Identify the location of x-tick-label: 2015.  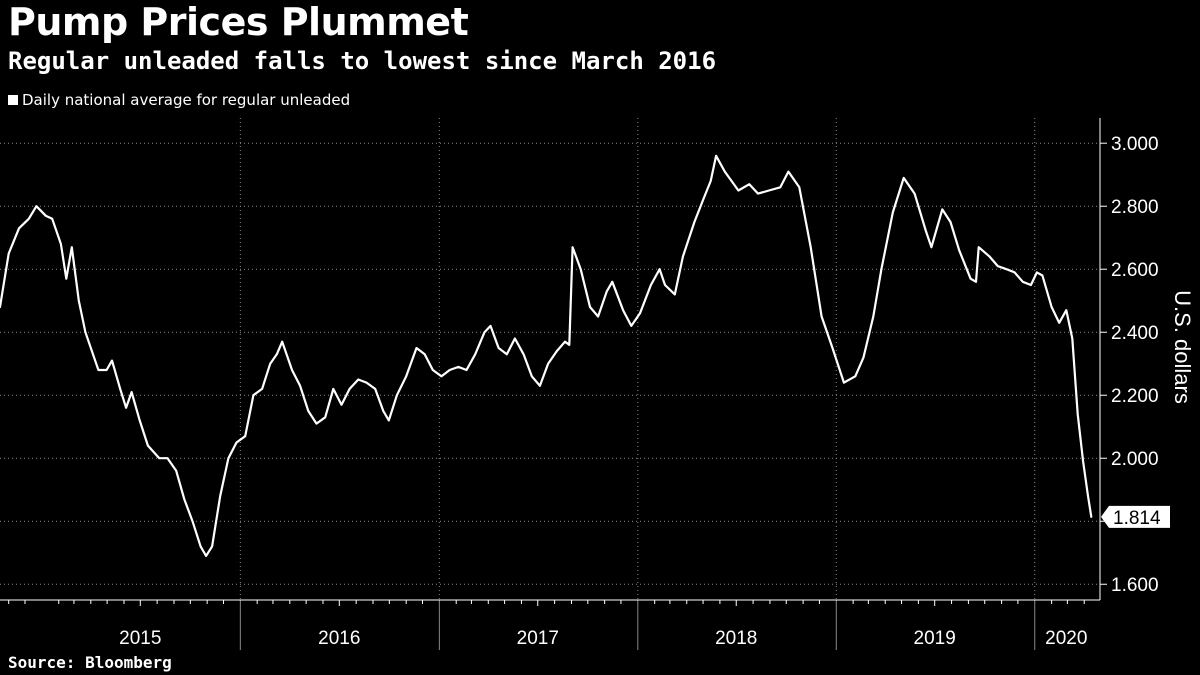
(140, 638).